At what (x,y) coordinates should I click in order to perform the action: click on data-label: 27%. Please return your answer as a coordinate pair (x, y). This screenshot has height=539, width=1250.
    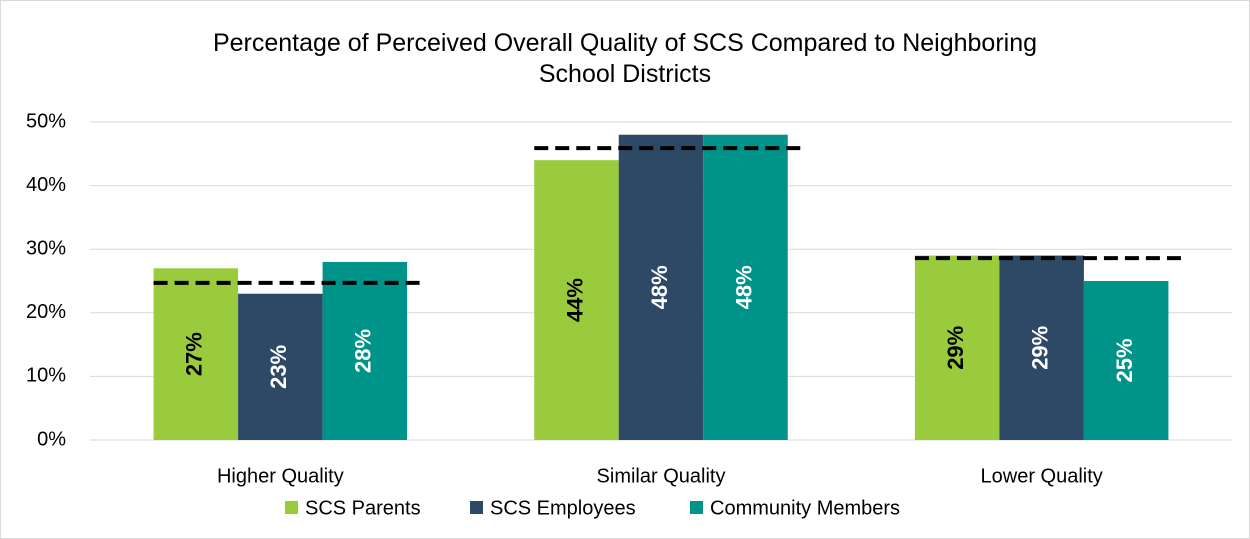
    Looking at the image, I should click on (194, 354).